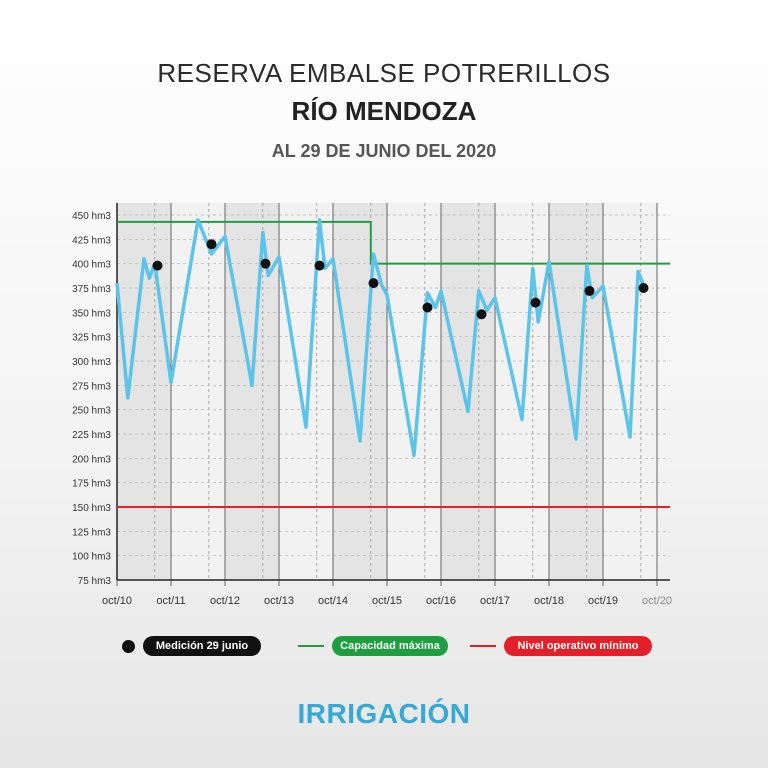 The width and height of the screenshot is (768, 768). I want to click on y-tick-label: 125 hm3, so click(91, 532).